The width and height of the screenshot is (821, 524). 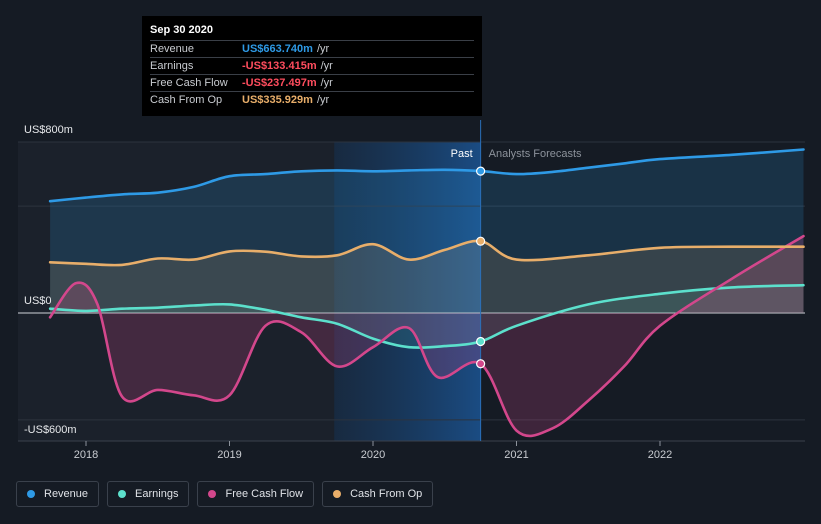 I want to click on tooltip-value: US$663.740m, so click(x=277, y=49).